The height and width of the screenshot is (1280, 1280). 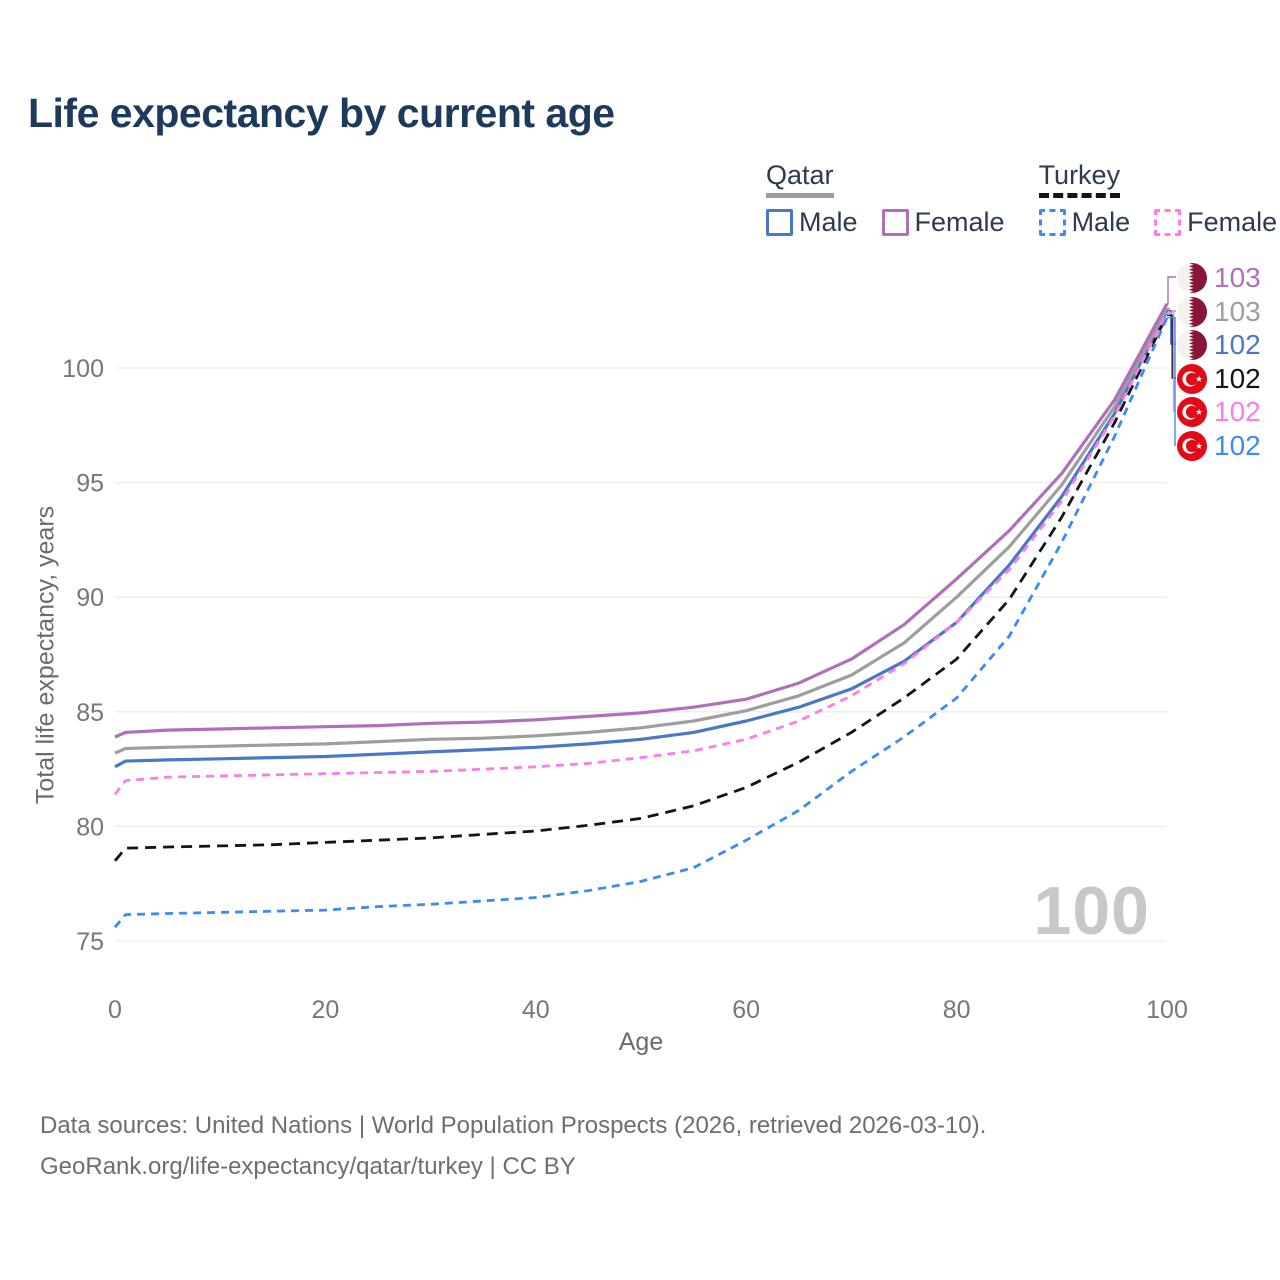 What do you see at coordinates (885, 199) in the screenshot?
I see `legend-group-qatar: Qatar Male Female` at bounding box center [885, 199].